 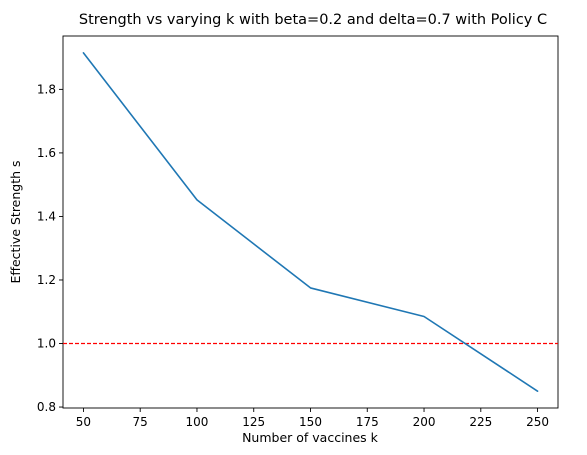 What do you see at coordinates (46, 344) in the screenshot?
I see `y-tick-label-1: 1.0` at bounding box center [46, 344].